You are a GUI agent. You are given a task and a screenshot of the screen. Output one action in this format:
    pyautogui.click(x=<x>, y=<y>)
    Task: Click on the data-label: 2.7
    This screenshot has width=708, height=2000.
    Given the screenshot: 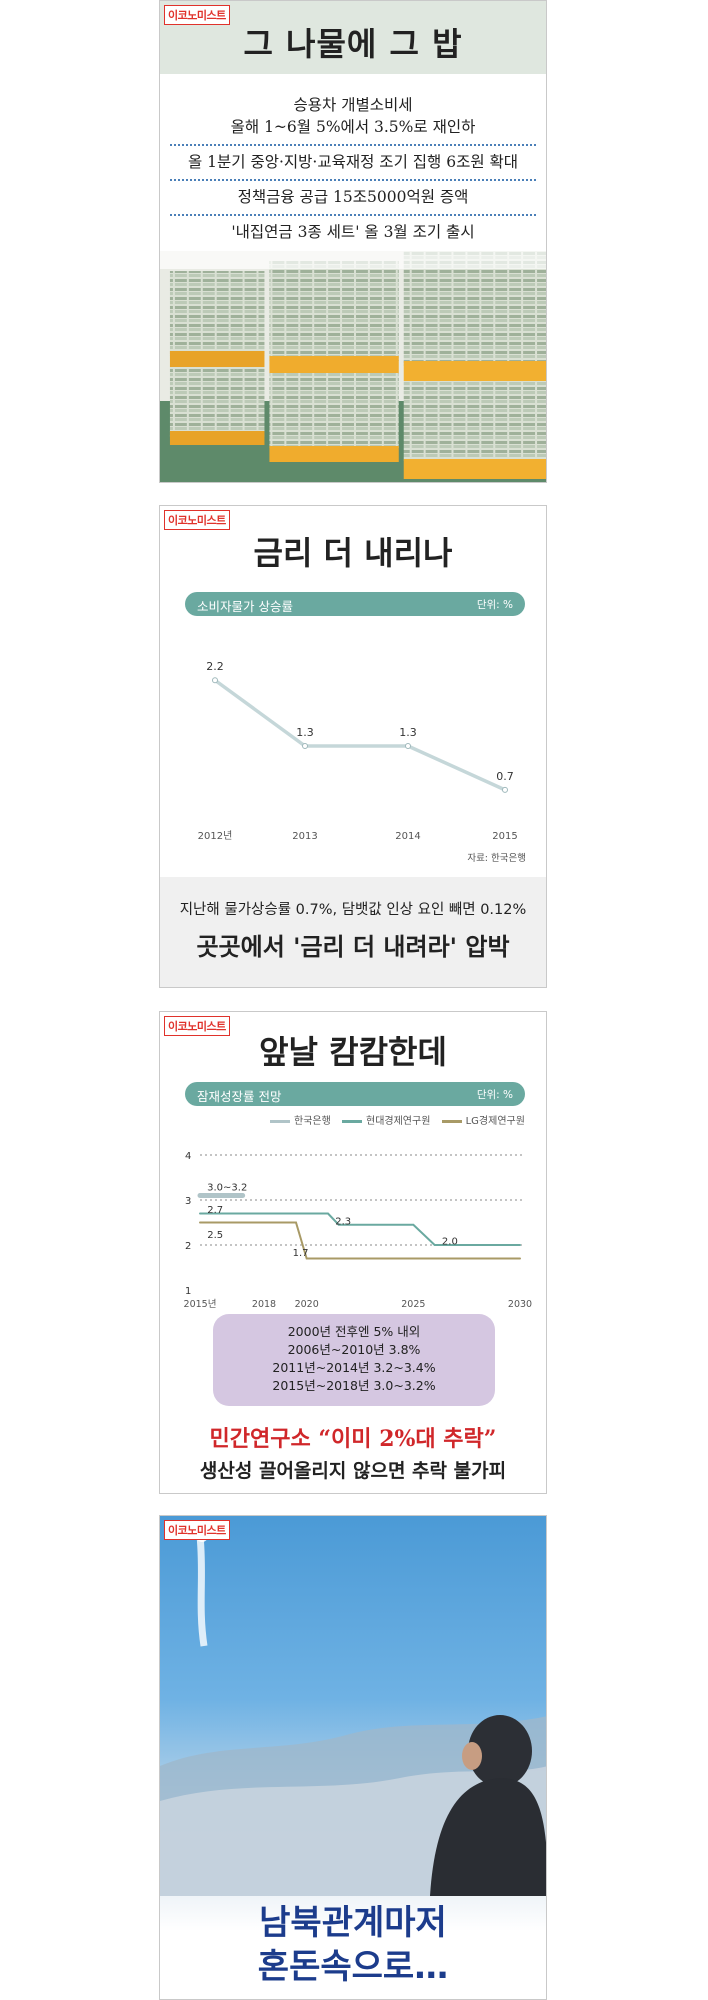 What is the action you would take?
    pyautogui.click(x=215, y=1210)
    